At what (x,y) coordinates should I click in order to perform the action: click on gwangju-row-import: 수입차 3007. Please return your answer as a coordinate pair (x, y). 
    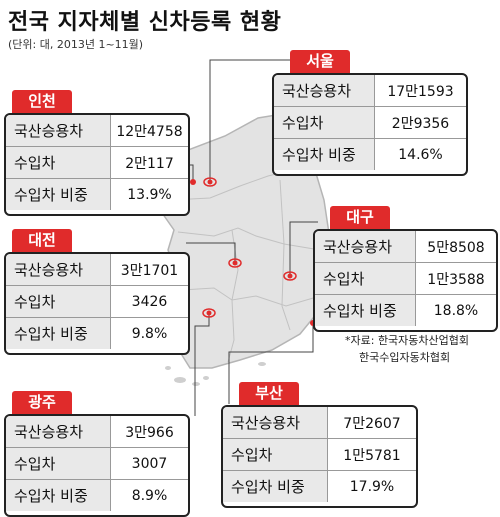
    Looking at the image, I should click on (97, 463).